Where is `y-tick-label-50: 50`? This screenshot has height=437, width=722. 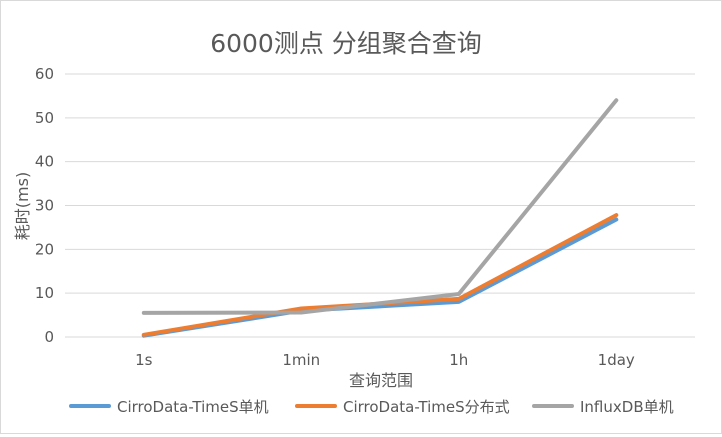 y-tick-label-50: 50 is located at coordinates (44, 118).